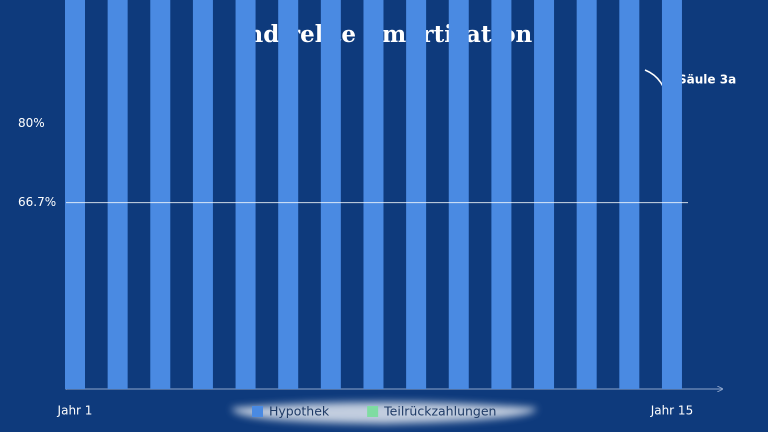 The width and height of the screenshot is (768, 432). What do you see at coordinates (37, 202) in the screenshot?
I see `y-tick-label: 66.7%` at bounding box center [37, 202].